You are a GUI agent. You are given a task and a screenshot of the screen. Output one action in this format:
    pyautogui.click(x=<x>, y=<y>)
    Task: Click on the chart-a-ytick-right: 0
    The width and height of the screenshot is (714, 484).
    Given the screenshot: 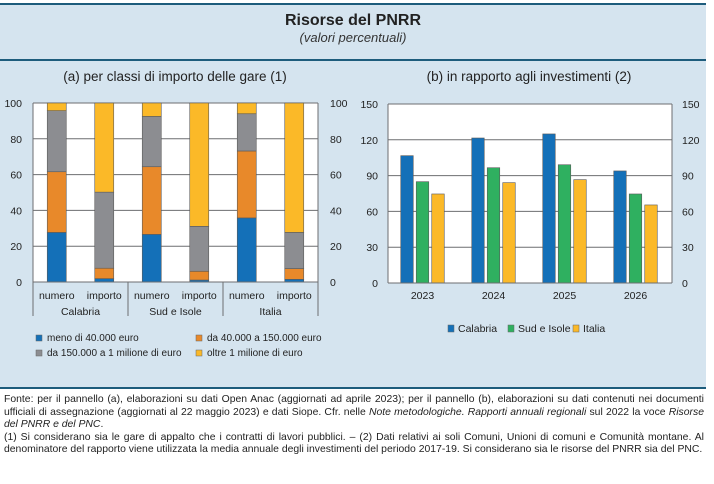 What is the action you would take?
    pyautogui.click(x=333, y=283)
    